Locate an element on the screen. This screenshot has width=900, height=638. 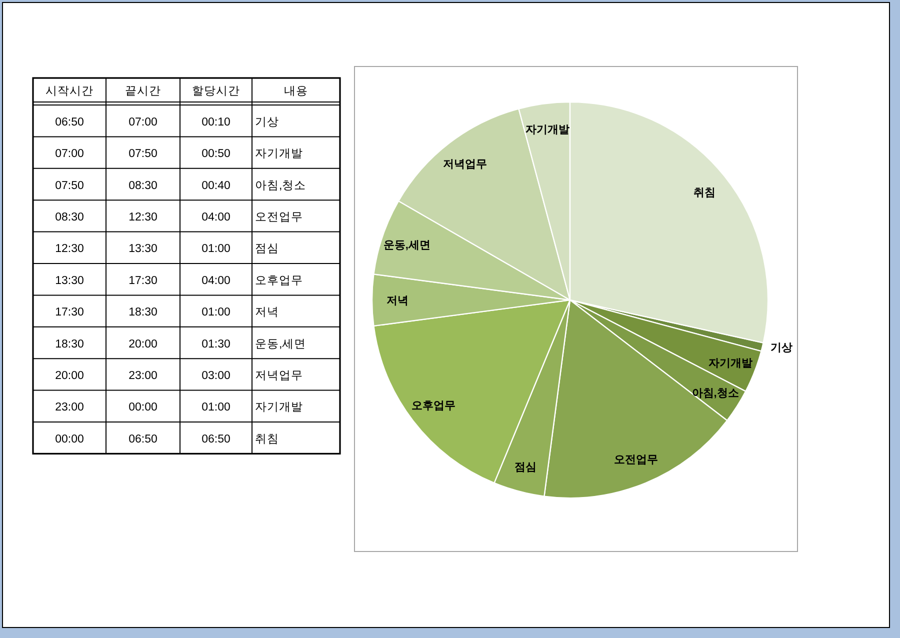
text: 내용 is located at coordinates (296, 92).